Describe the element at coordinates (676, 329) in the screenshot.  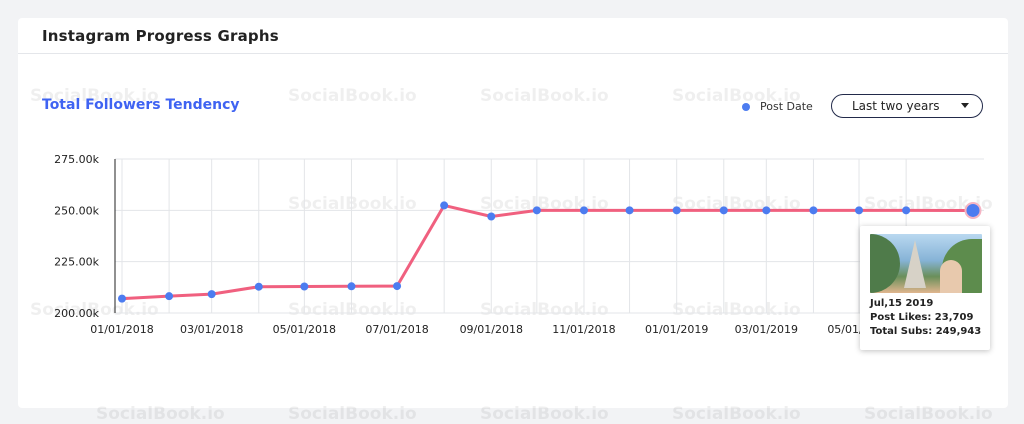
I see `x-tick-label: 01/01/2019` at that location.